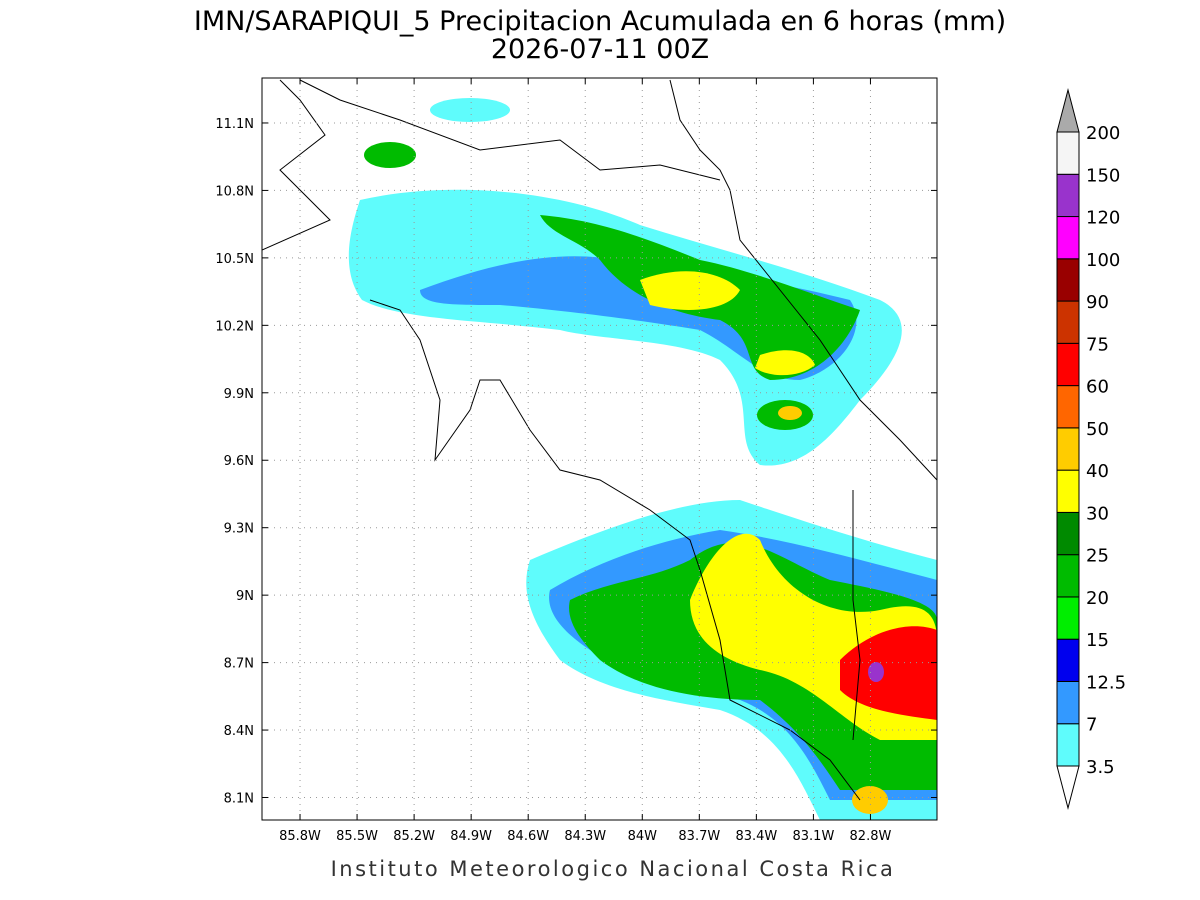  I want to click on lat-tick-label: 9.6N, so click(239, 461).